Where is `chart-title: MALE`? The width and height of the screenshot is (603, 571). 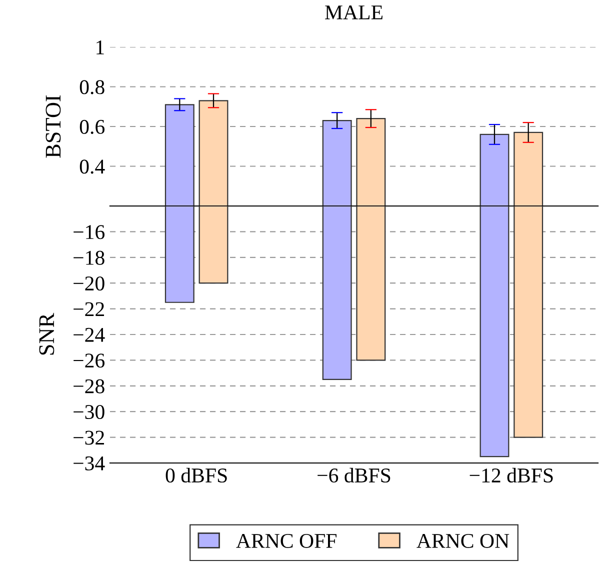 chart-title: MALE is located at coordinates (353, 12).